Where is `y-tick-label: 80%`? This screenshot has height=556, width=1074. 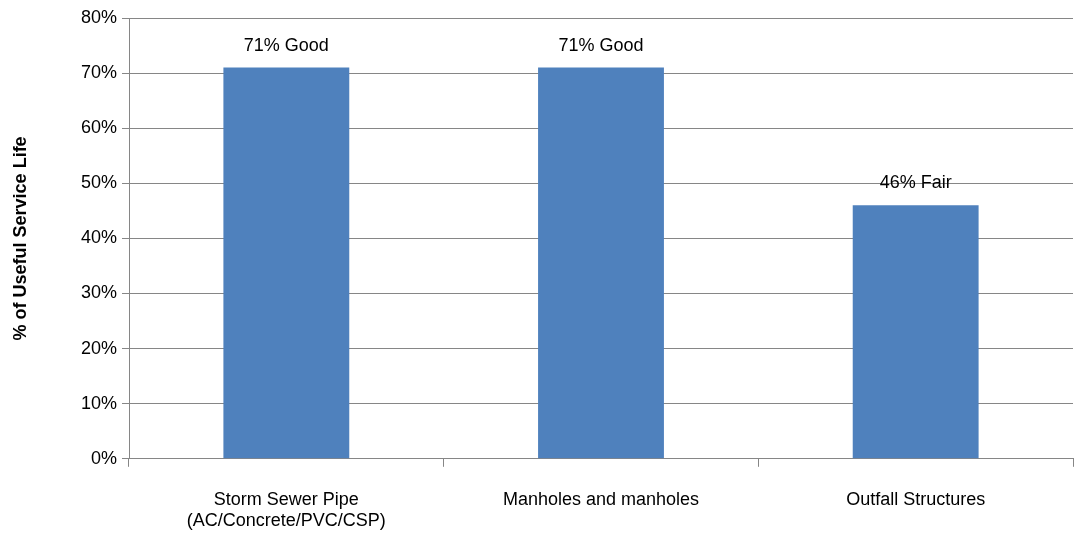
y-tick-label: 80% is located at coordinates (98, 16).